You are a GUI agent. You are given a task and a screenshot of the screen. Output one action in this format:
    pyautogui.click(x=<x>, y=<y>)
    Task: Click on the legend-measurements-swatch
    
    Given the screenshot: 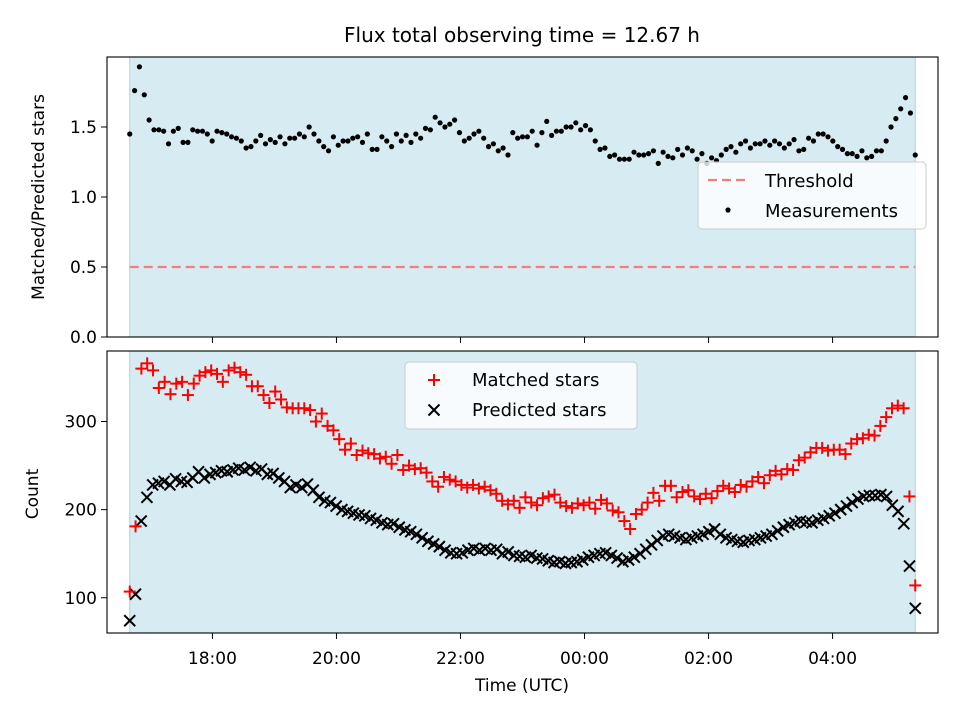 What is the action you would take?
    pyautogui.click(x=728, y=210)
    